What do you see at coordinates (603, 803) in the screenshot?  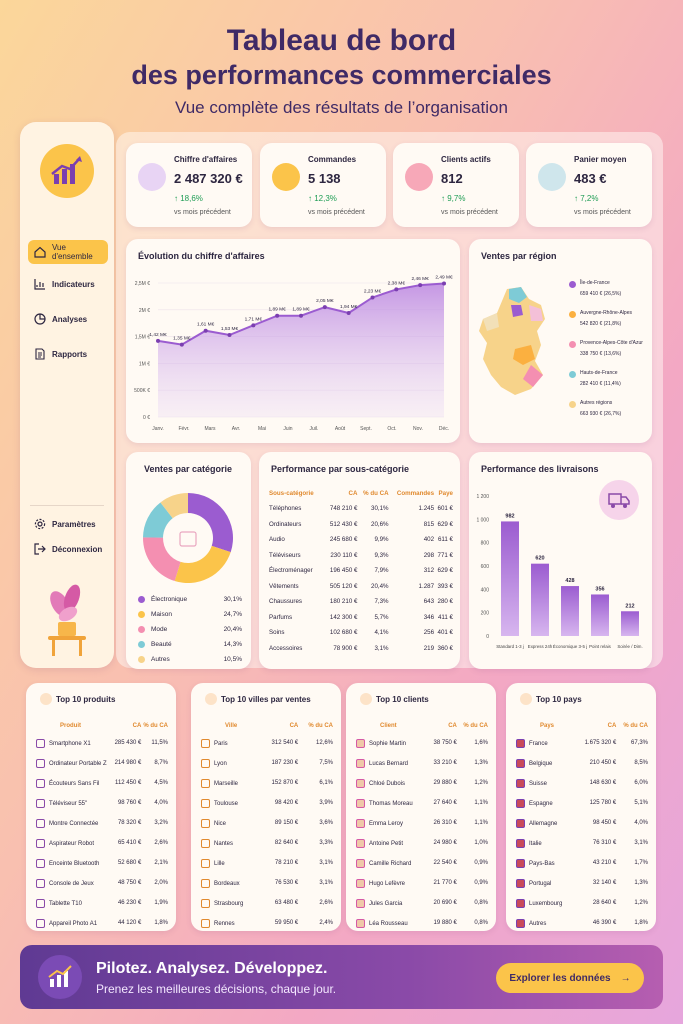 I see `table-cell: 125 780 €` at bounding box center [603, 803].